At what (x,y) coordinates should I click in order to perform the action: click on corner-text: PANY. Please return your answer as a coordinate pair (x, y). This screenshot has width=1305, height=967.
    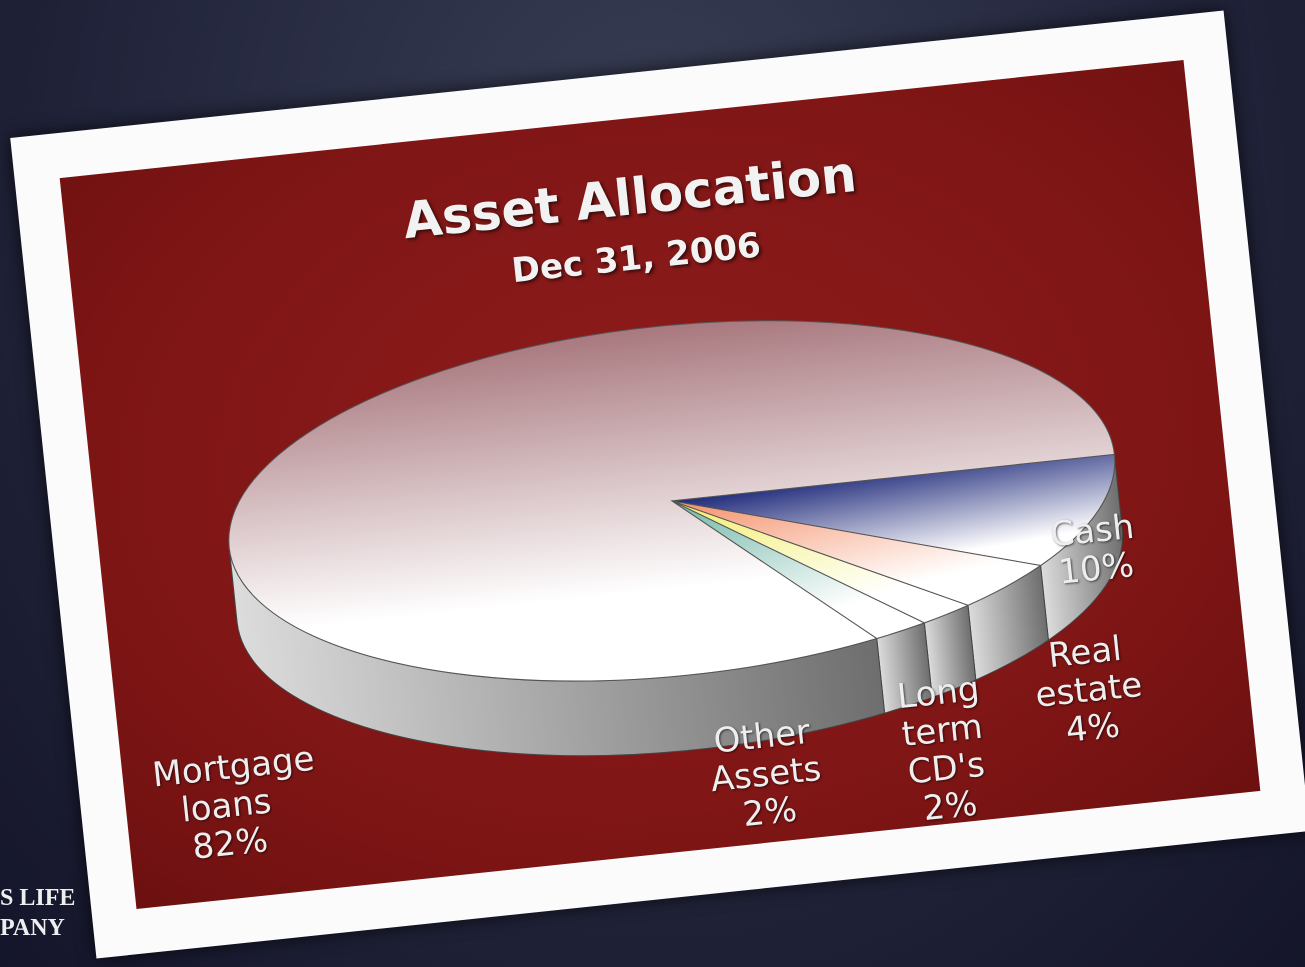
    Looking at the image, I should click on (32, 928).